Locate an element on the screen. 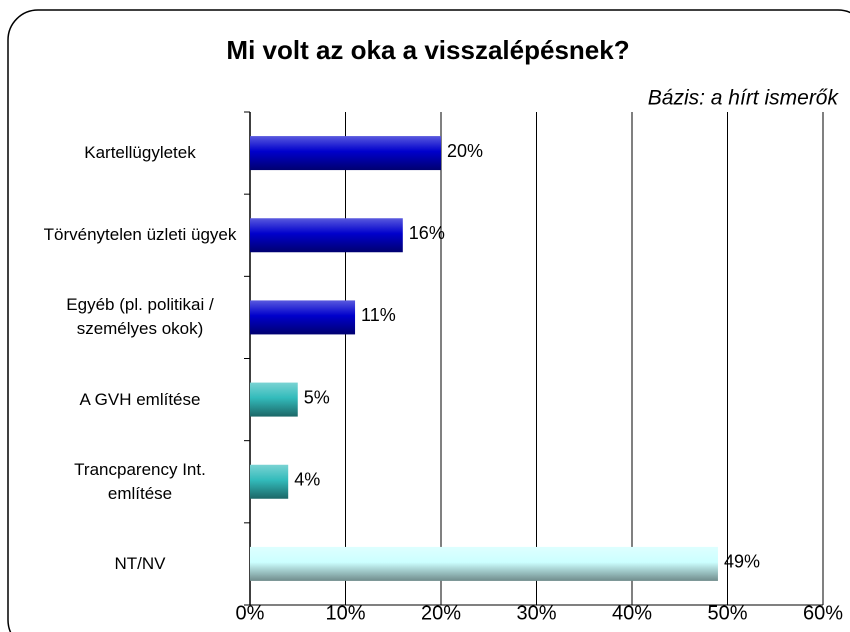 The width and height of the screenshot is (850, 632). y-tick-label: Törvénytelen üzleti ügyek is located at coordinates (140, 235).